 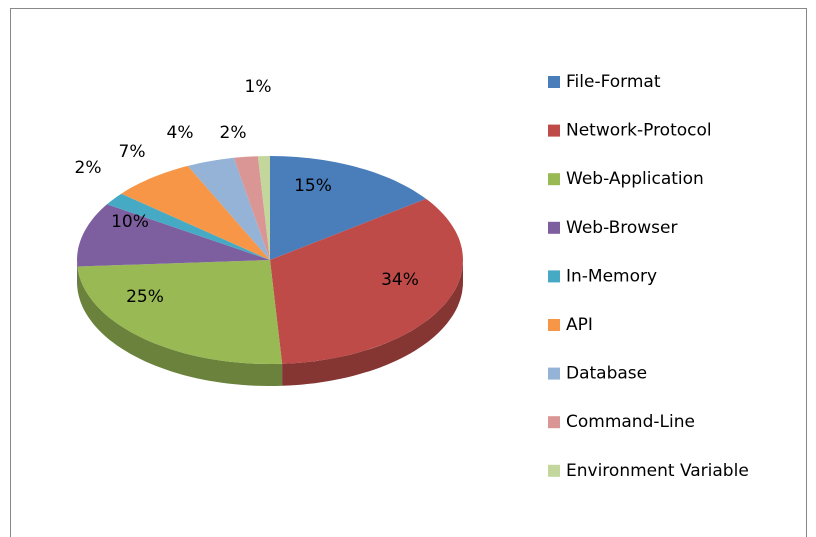 I want to click on legend-label: API, so click(x=579, y=325).